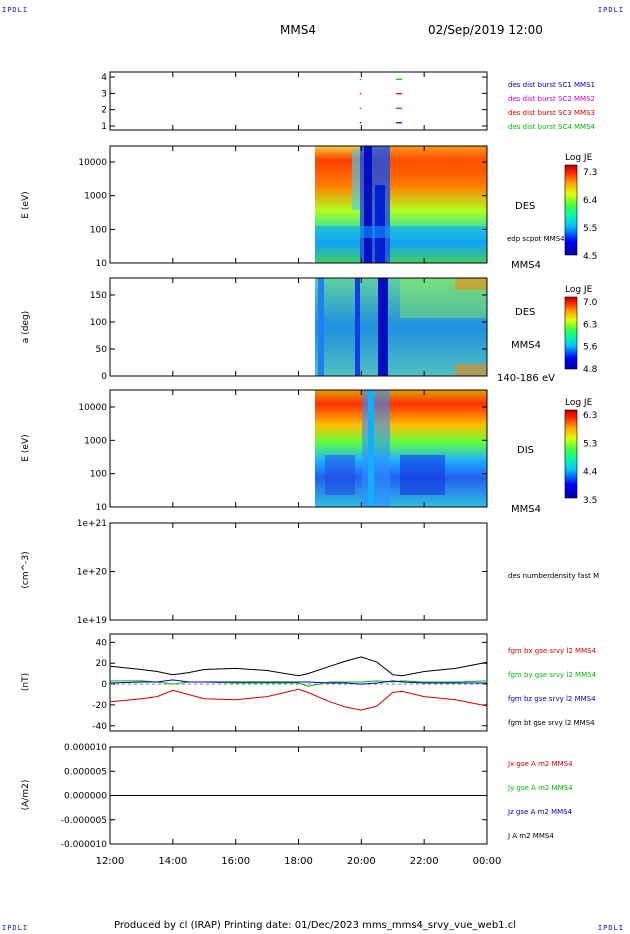 This screenshot has width=630, height=934. I want to click on burst-y-ticks: 4 3 2 1, so click(294, 102).